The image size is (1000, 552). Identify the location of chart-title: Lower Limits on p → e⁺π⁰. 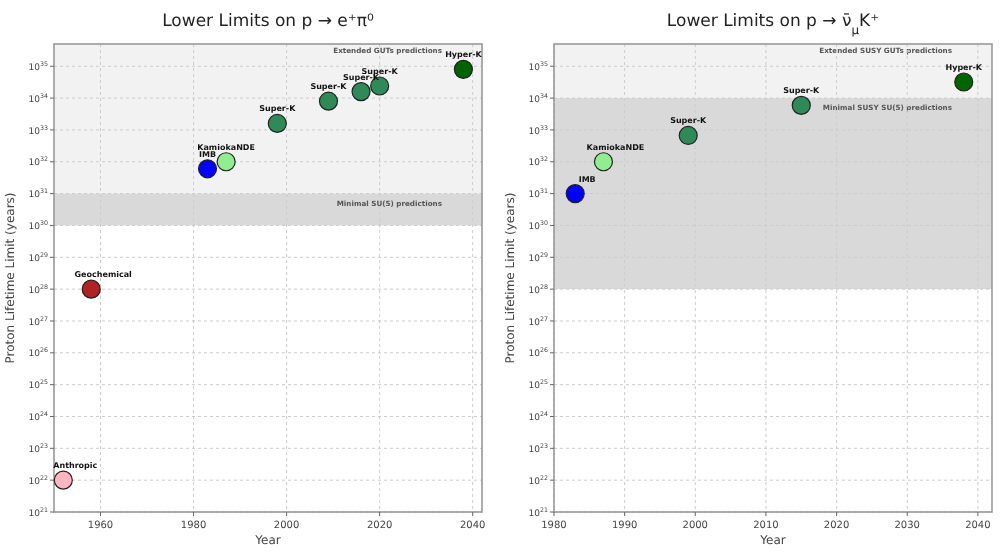
(268, 22).